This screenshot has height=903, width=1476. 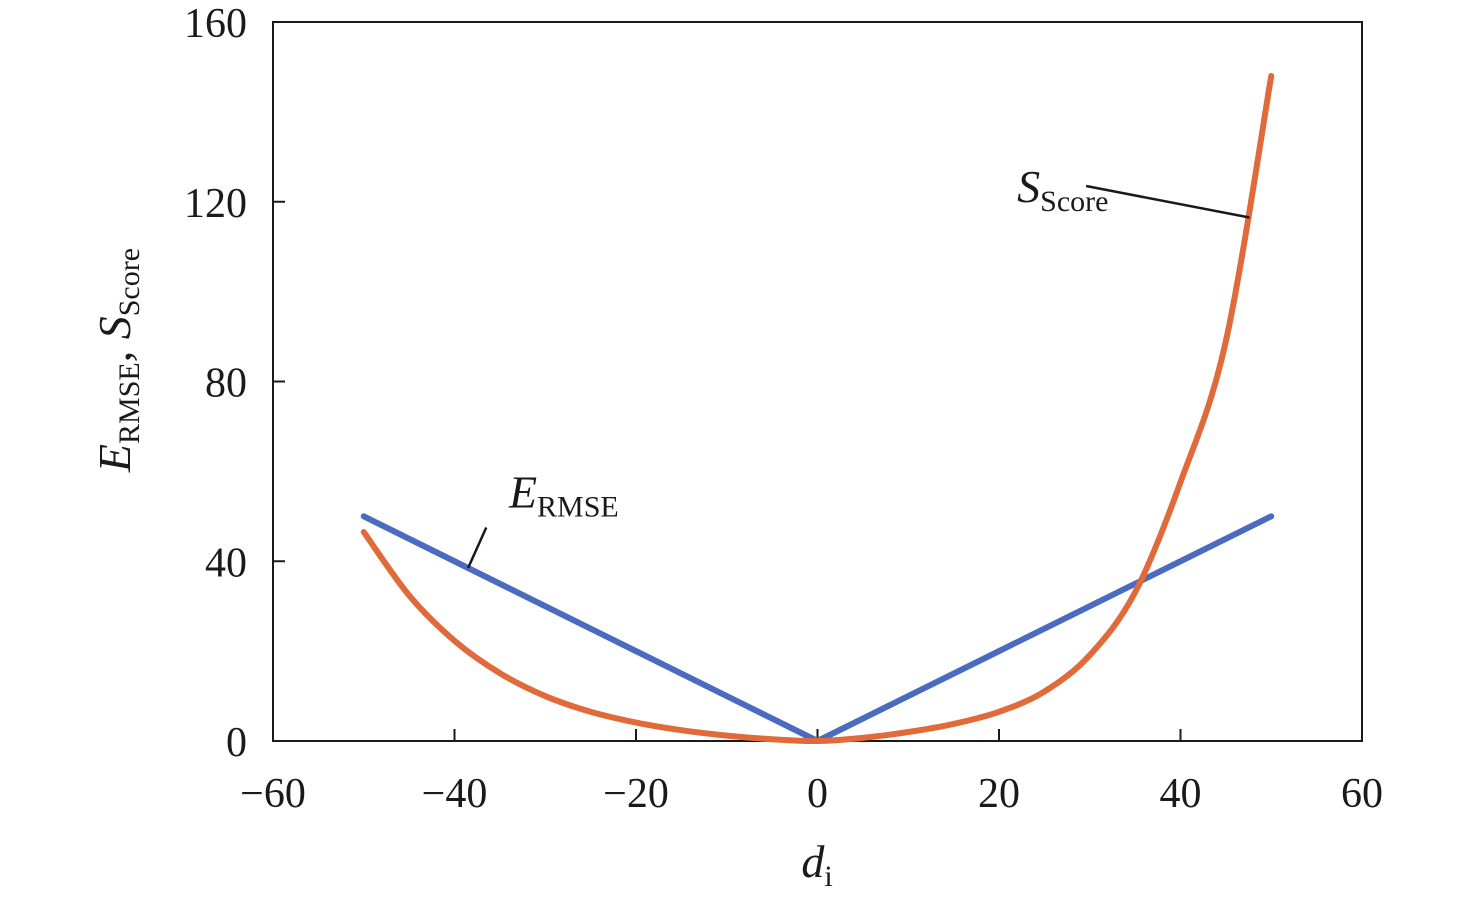 What do you see at coordinates (813, 861) in the screenshot?
I see `x-title-symbol: d` at bounding box center [813, 861].